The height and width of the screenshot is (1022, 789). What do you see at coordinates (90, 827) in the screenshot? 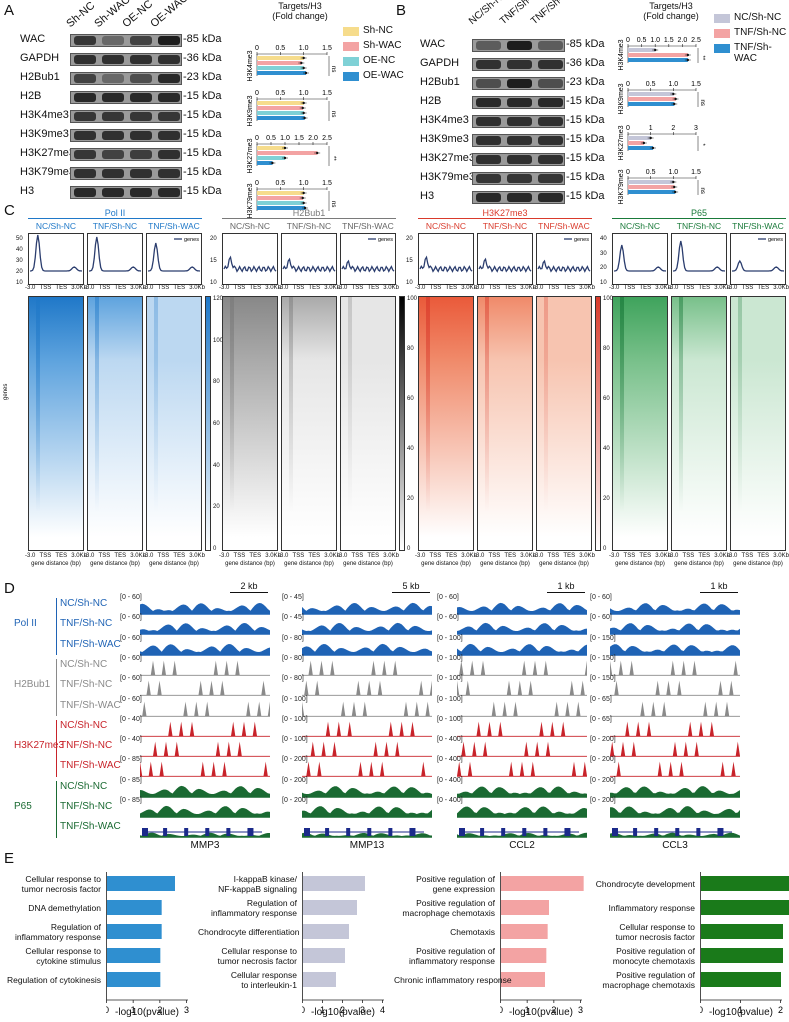
I see `track-label: TNF/Sh-WAC` at bounding box center [90, 827].